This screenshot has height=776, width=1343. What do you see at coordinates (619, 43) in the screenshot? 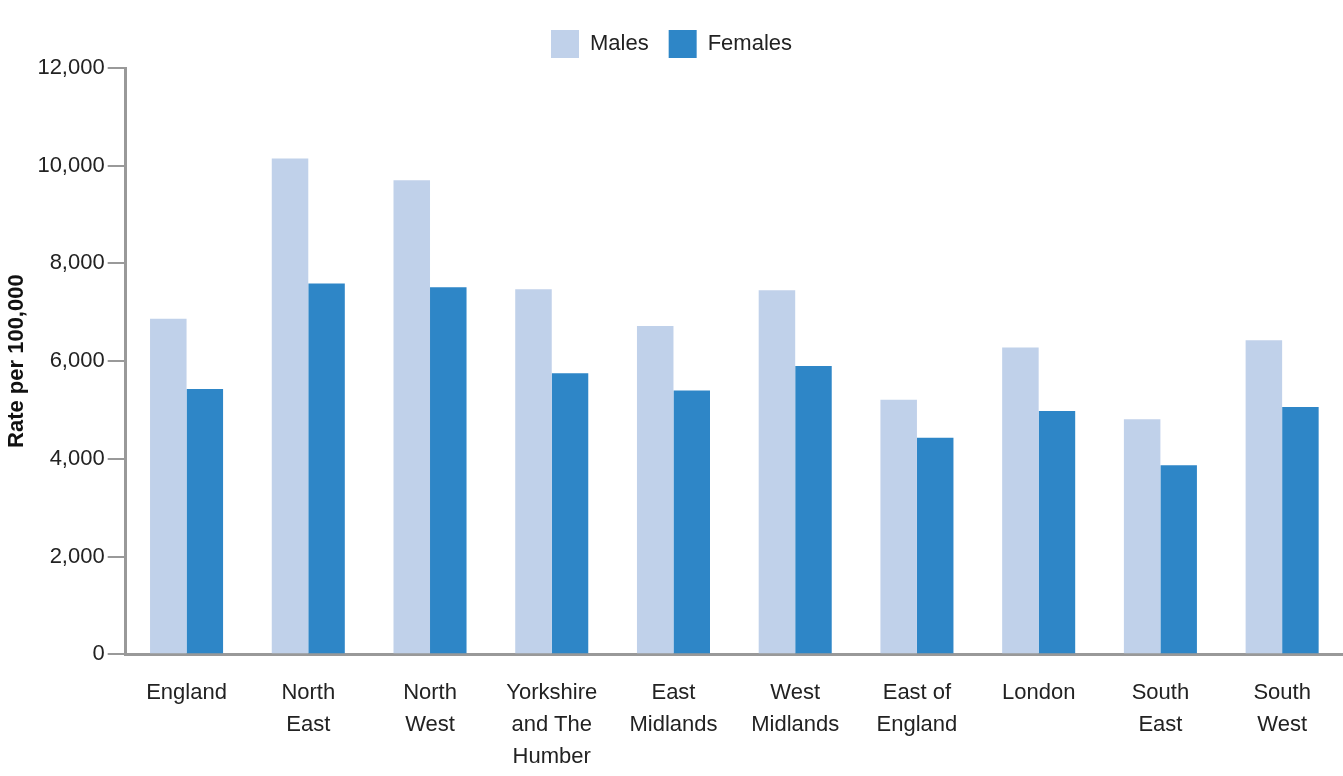
I see `legend-label: Males` at bounding box center [619, 43].